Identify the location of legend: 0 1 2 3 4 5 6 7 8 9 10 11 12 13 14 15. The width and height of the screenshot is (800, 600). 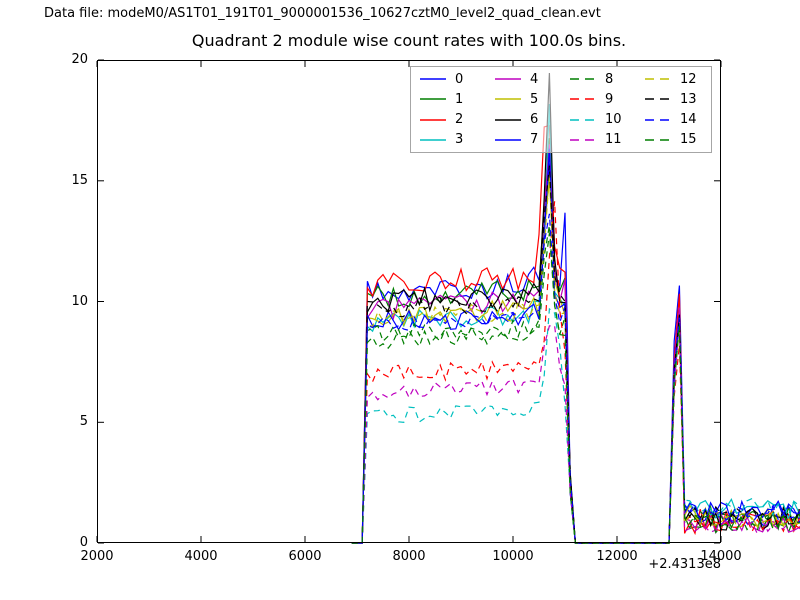
(561, 109).